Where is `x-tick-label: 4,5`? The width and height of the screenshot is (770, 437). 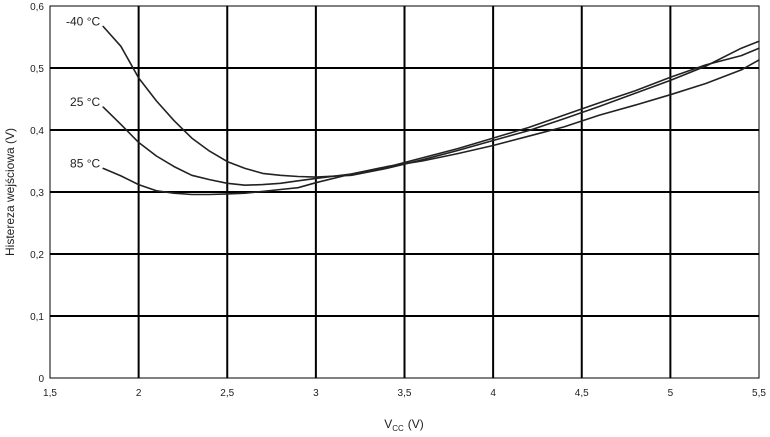
x-tick-label: 4,5 is located at coordinates (582, 393).